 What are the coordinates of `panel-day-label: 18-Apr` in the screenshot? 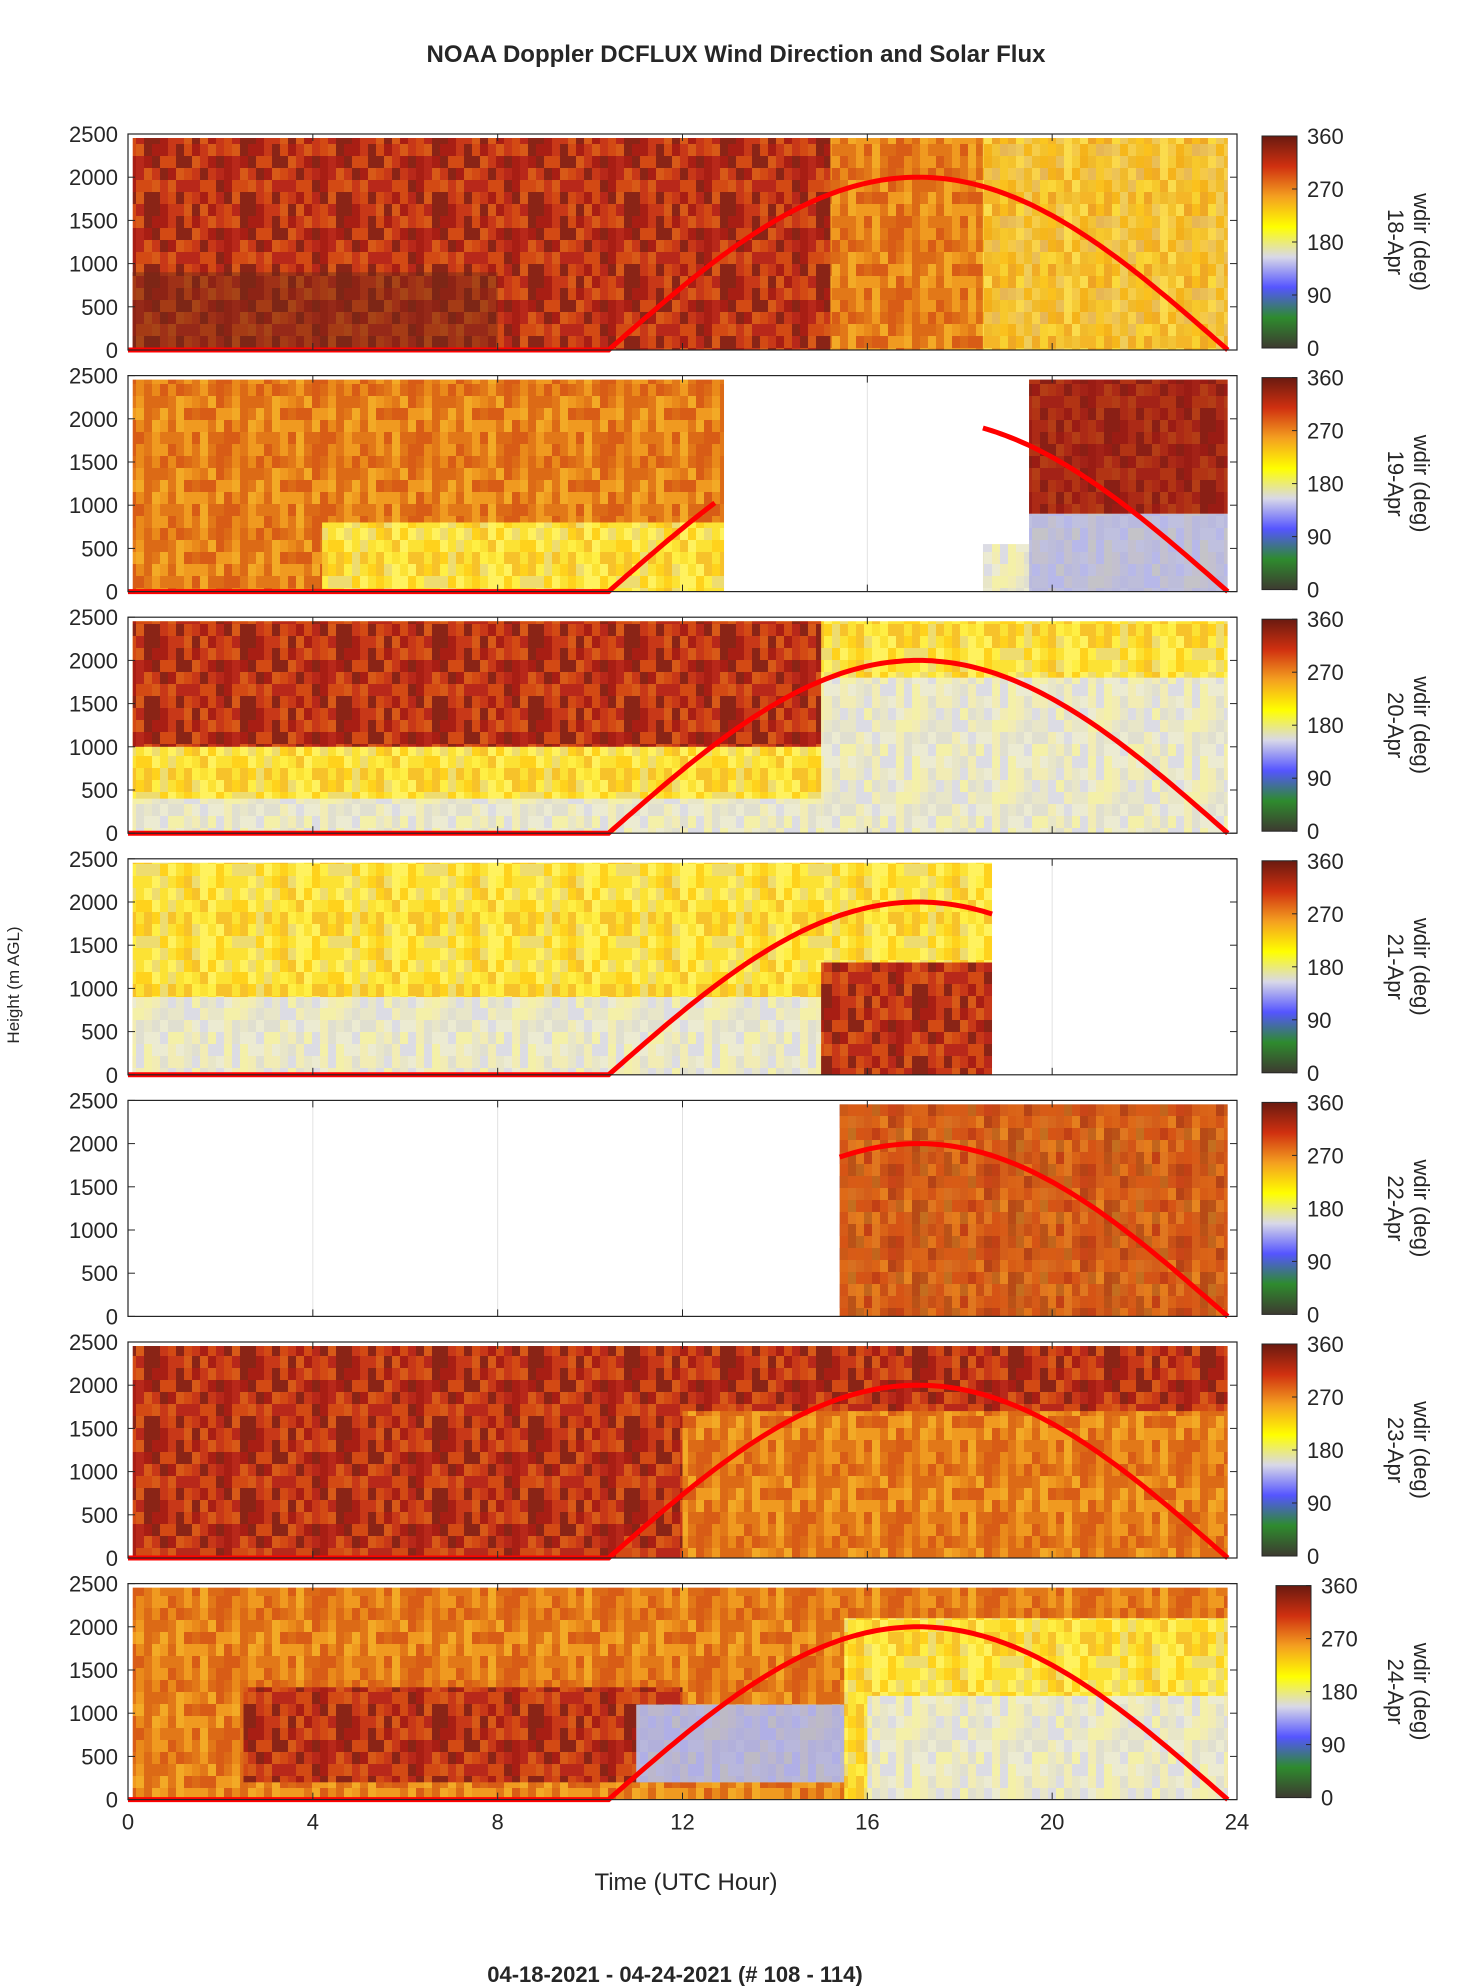 It's located at (1395, 242).